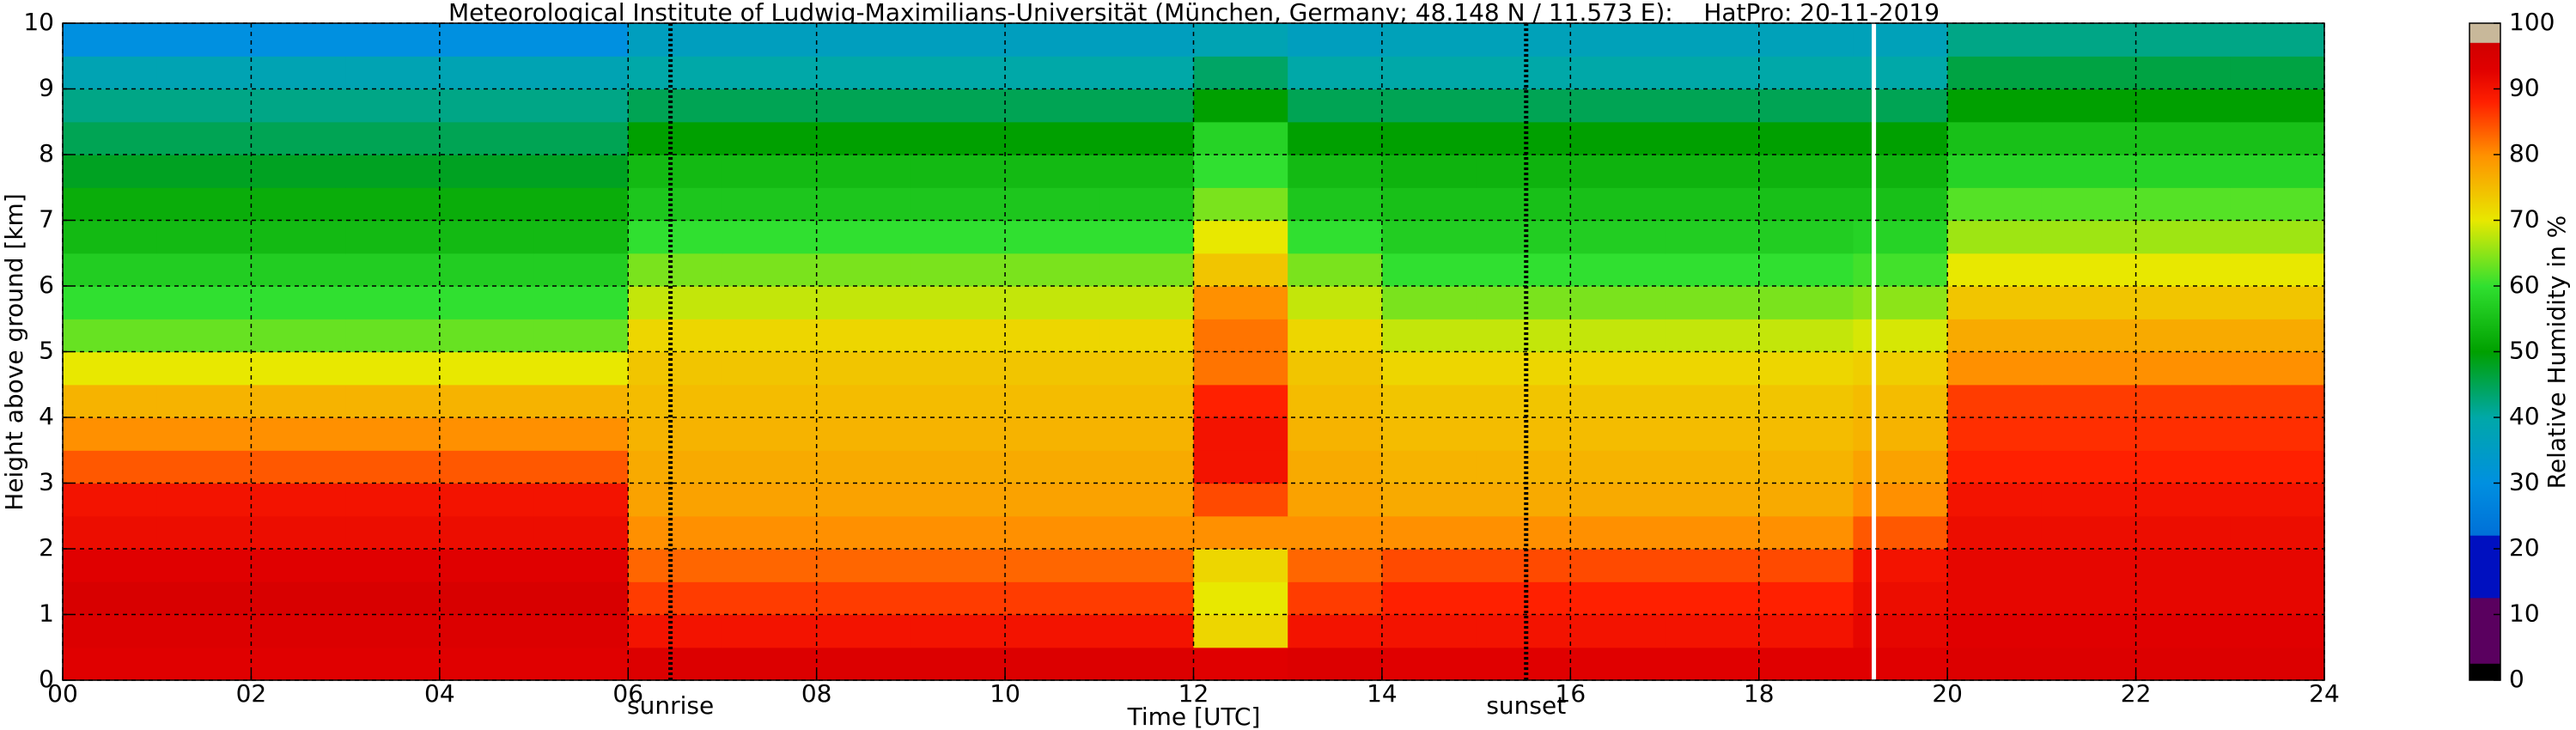 The image size is (2576, 730). What do you see at coordinates (2136, 693) in the screenshot?
I see `x-tick-label: 22` at bounding box center [2136, 693].